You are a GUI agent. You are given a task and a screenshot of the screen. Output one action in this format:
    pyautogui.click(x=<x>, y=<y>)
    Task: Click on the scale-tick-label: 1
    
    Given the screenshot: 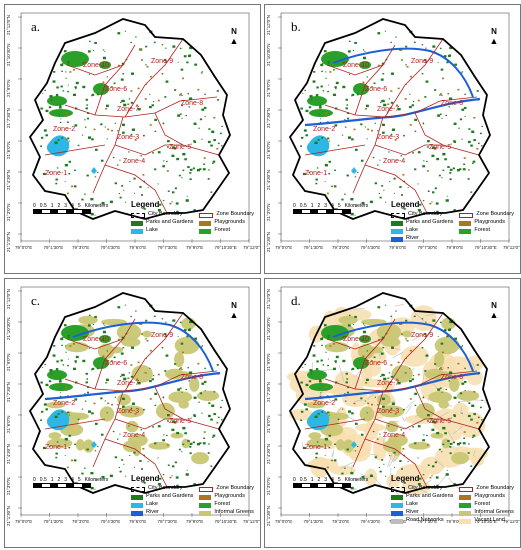 What is the action you would take?
    pyautogui.click(x=312, y=480)
    